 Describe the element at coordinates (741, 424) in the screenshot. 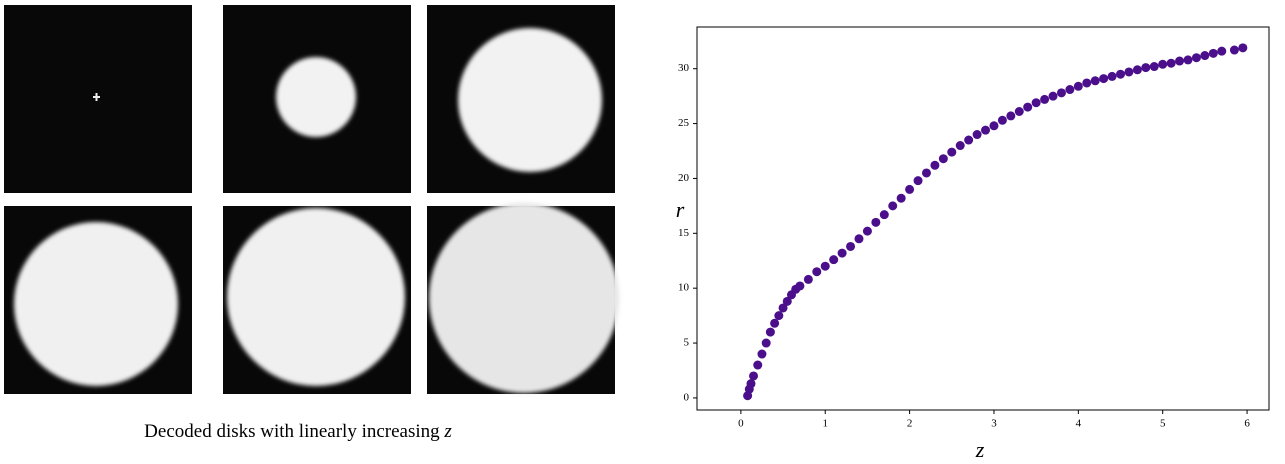

I see `x-tick-label: 0` at that location.